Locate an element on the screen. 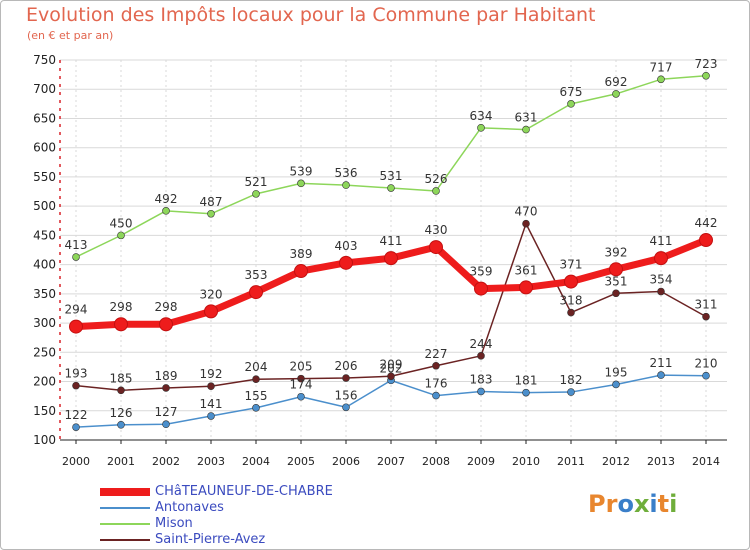 This screenshot has height=550, width=750. data-label-saint-pierre-avez: 311 is located at coordinates (706, 305).